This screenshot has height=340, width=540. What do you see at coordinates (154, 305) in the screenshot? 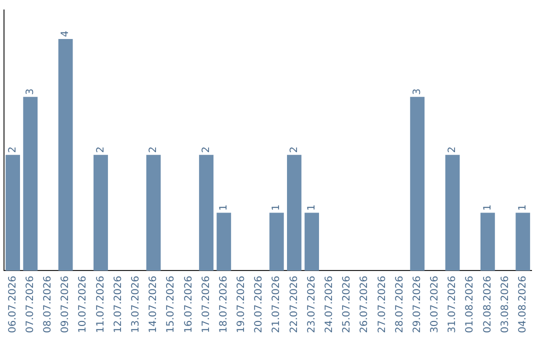
I see `x-tick-label: 14.07.2026` at bounding box center [154, 305].